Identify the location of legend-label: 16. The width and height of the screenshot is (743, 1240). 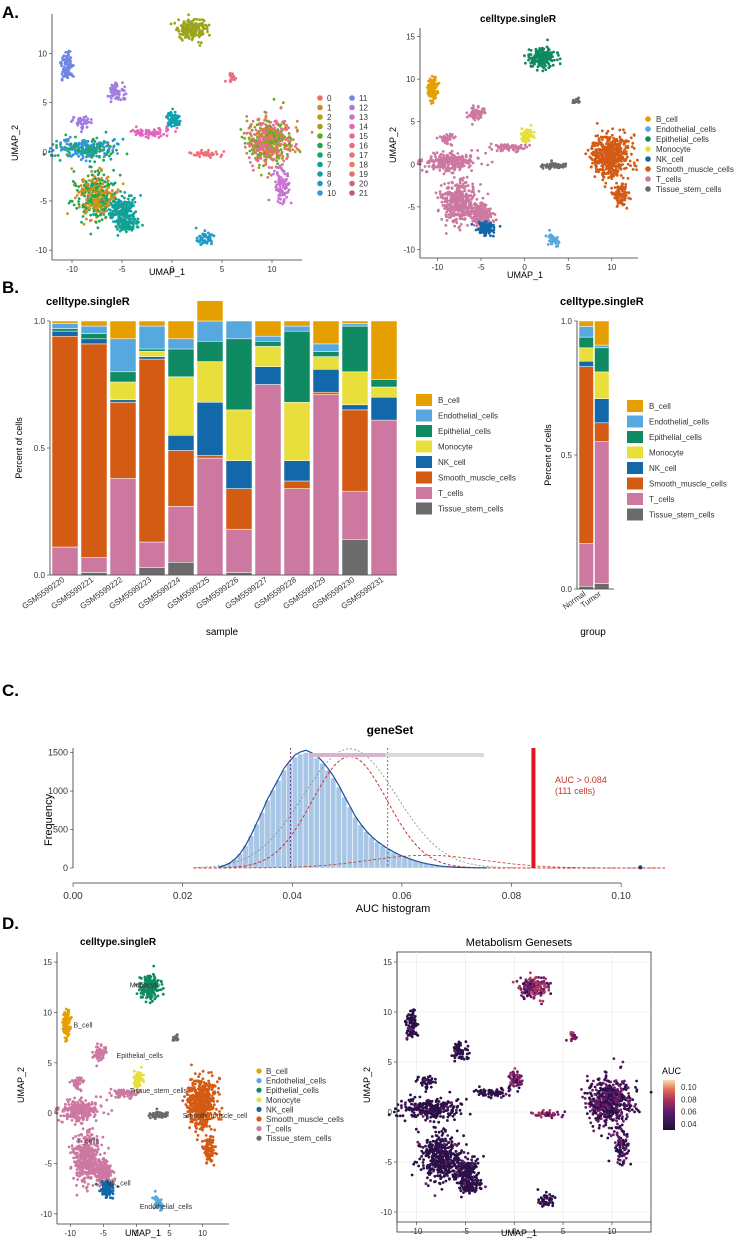
(363, 146).